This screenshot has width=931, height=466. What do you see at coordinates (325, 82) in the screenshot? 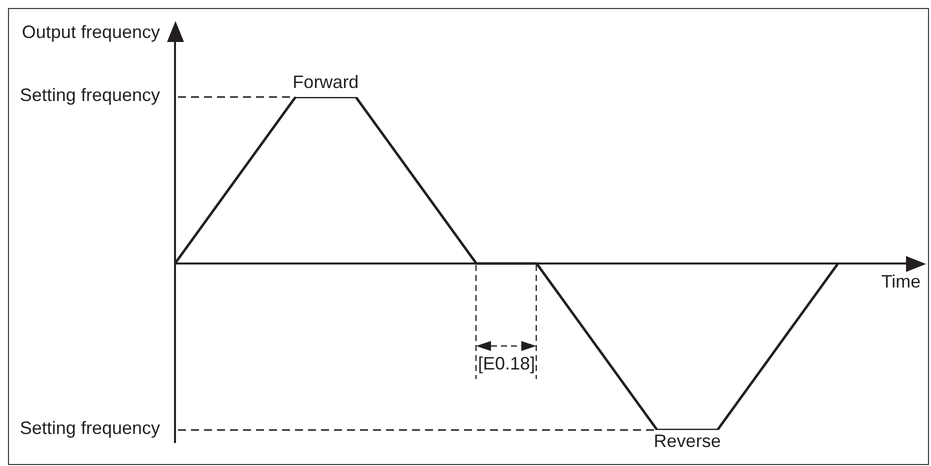
I see `annotation: Forward` at bounding box center [325, 82].